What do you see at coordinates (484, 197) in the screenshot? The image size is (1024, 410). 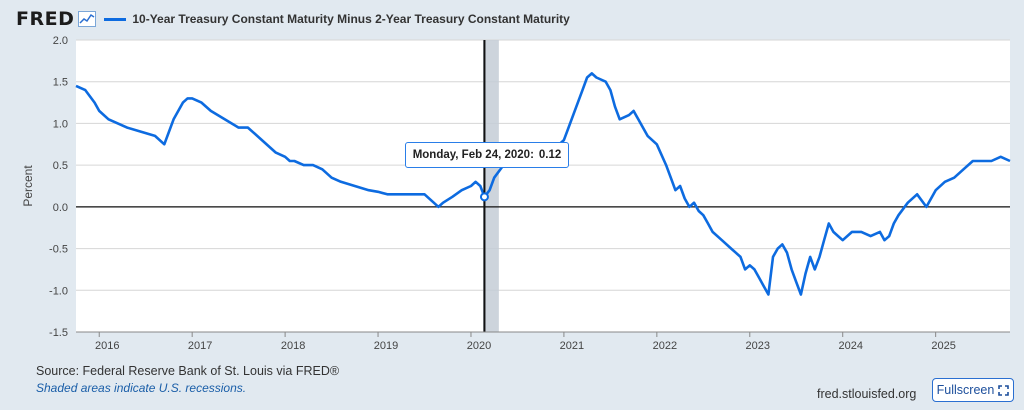 I see `highlight-point` at bounding box center [484, 197].